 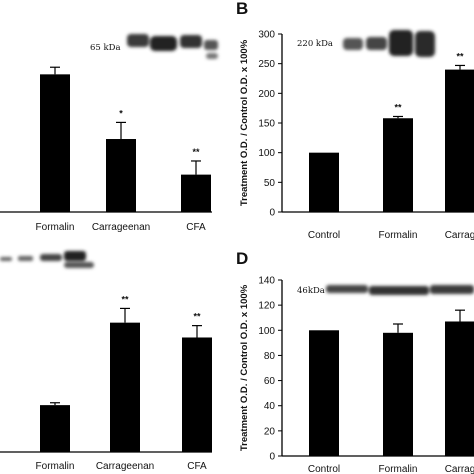 I want to click on panel-d-category-label: Control, so click(x=324, y=469).